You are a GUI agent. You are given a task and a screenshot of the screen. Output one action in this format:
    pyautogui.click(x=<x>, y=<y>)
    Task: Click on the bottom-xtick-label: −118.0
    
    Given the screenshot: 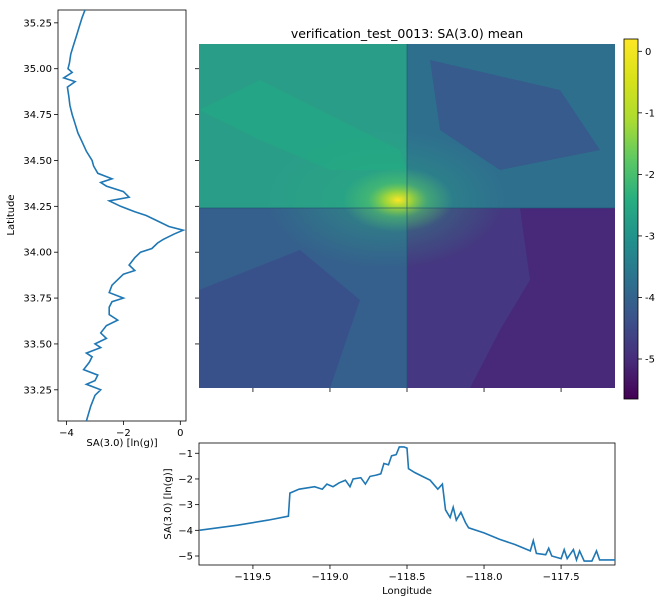 What is the action you would take?
    pyautogui.click(x=484, y=577)
    